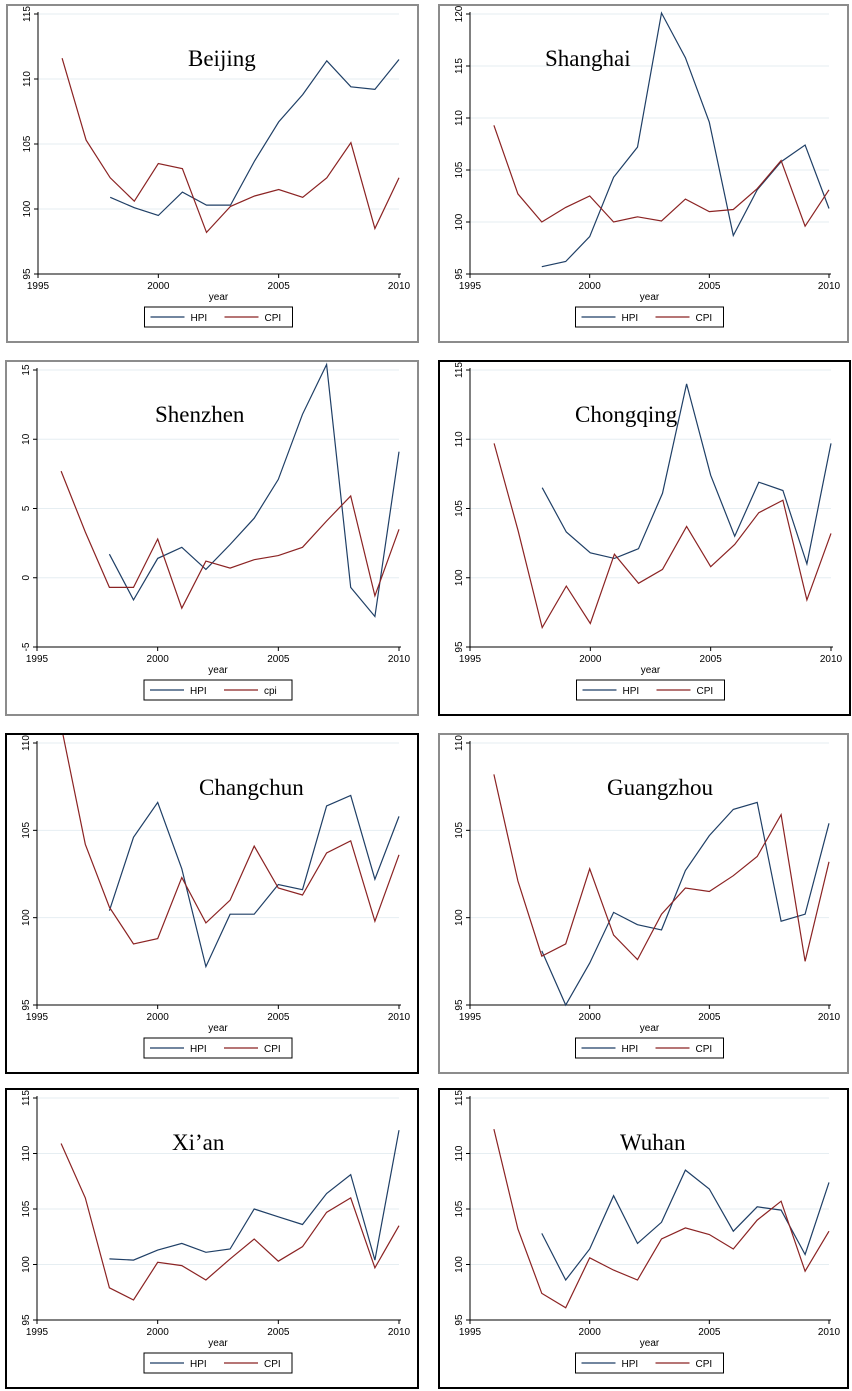 Image resolution: width=852 pixels, height=1391 pixels. I want to click on legend-label-cpi: cpi, so click(270, 691).